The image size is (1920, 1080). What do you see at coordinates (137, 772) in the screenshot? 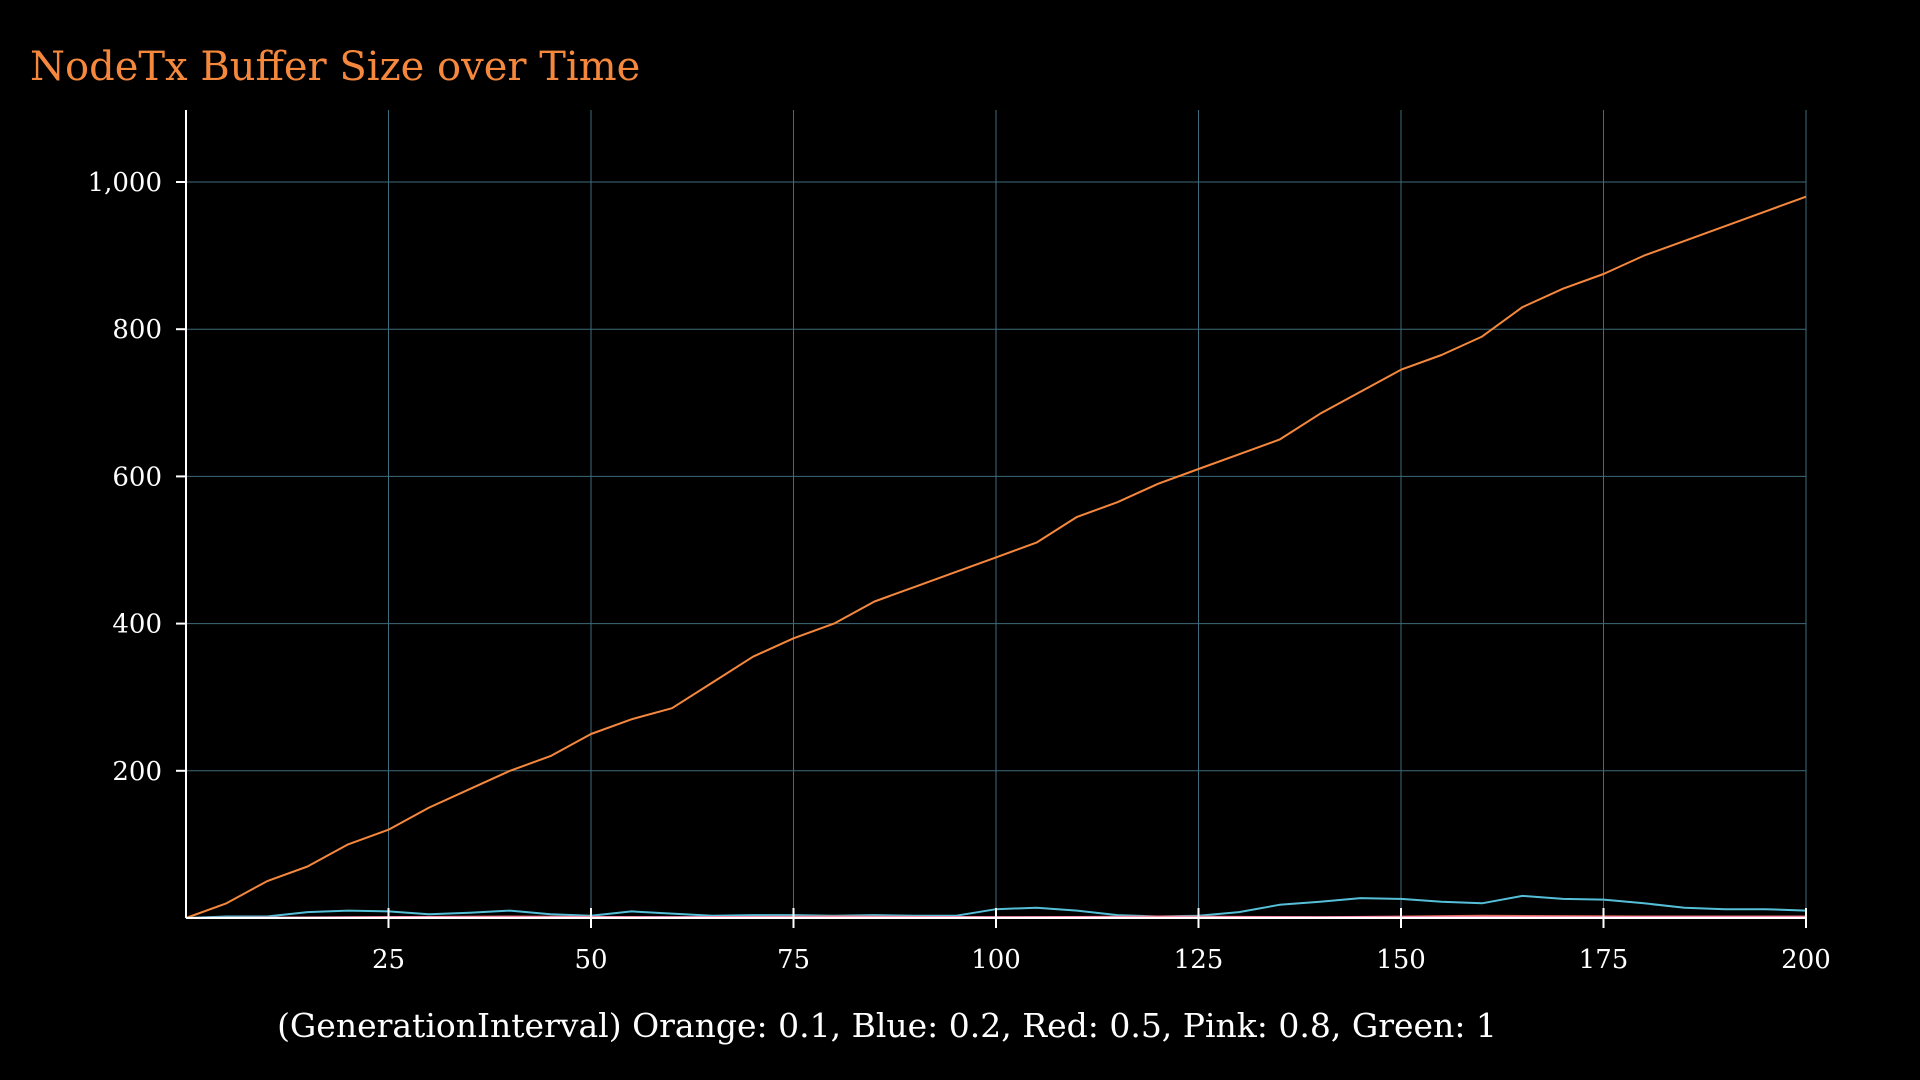
I see `y-tick-label-0: 200` at bounding box center [137, 772].